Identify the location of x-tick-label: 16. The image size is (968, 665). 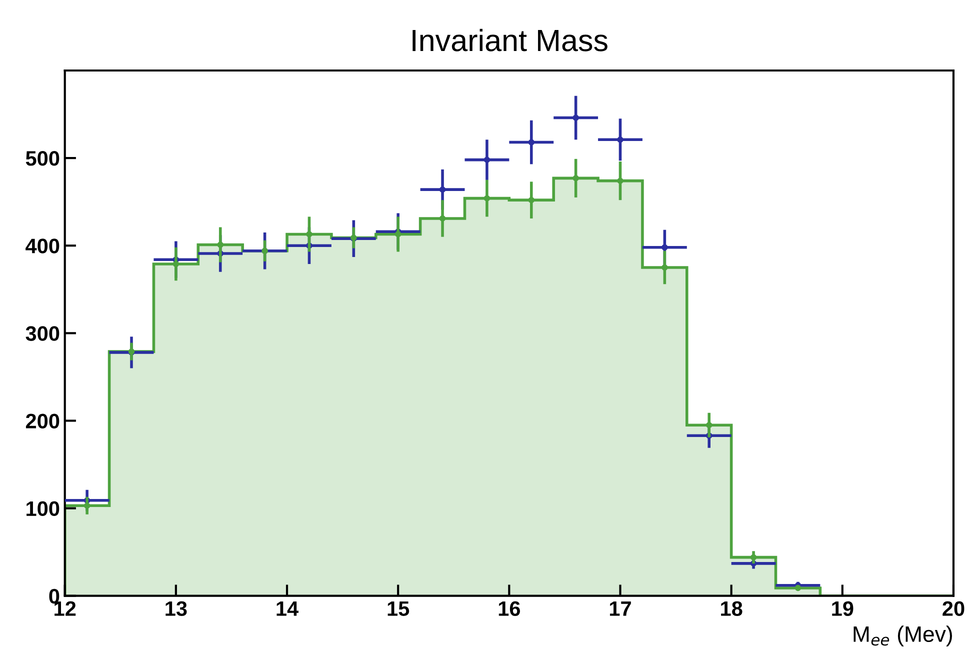
(509, 608).